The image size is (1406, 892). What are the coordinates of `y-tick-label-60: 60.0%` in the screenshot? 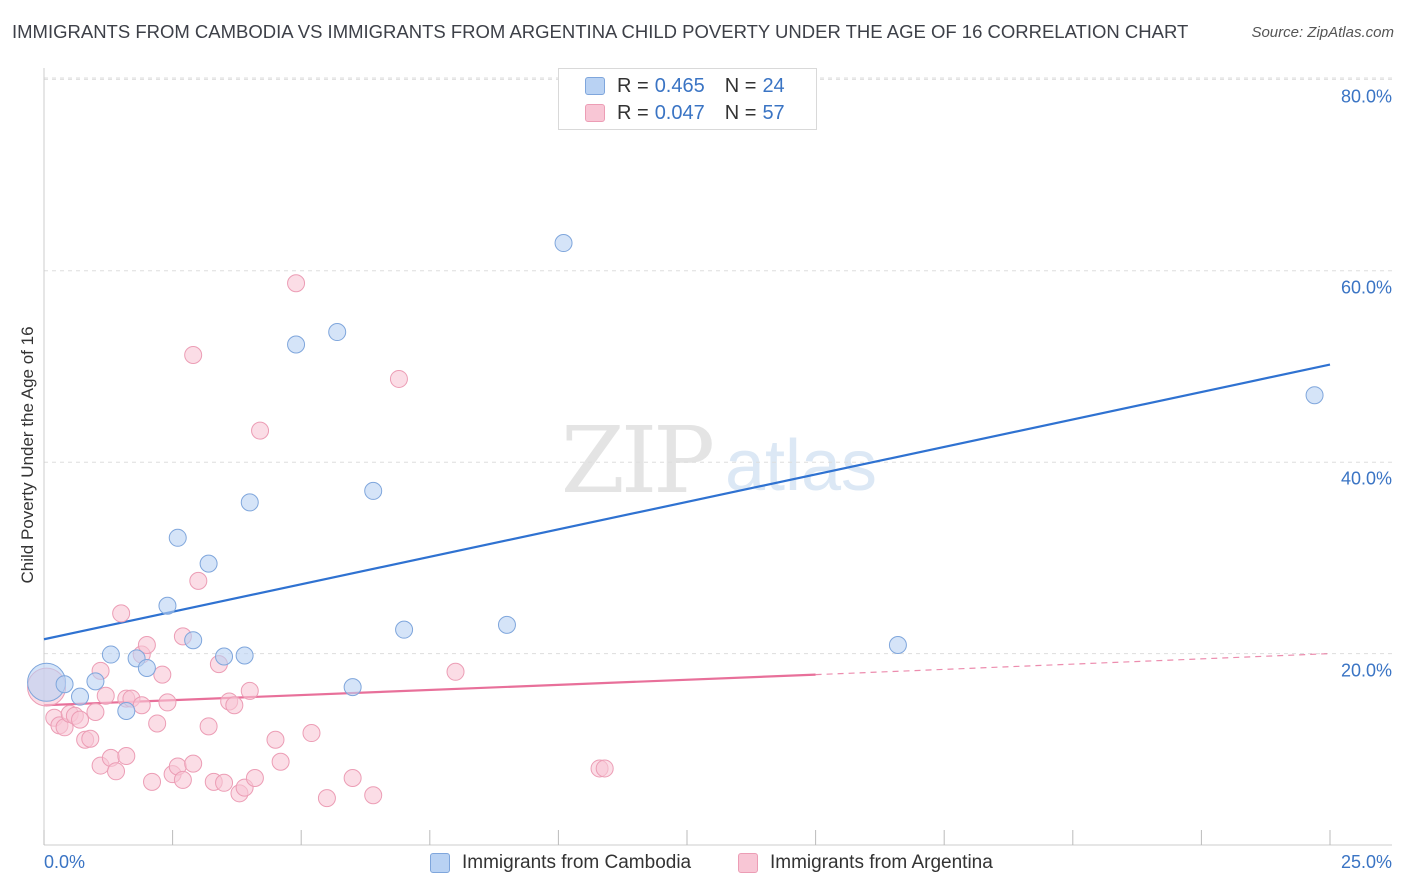 It's located at (1366, 287).